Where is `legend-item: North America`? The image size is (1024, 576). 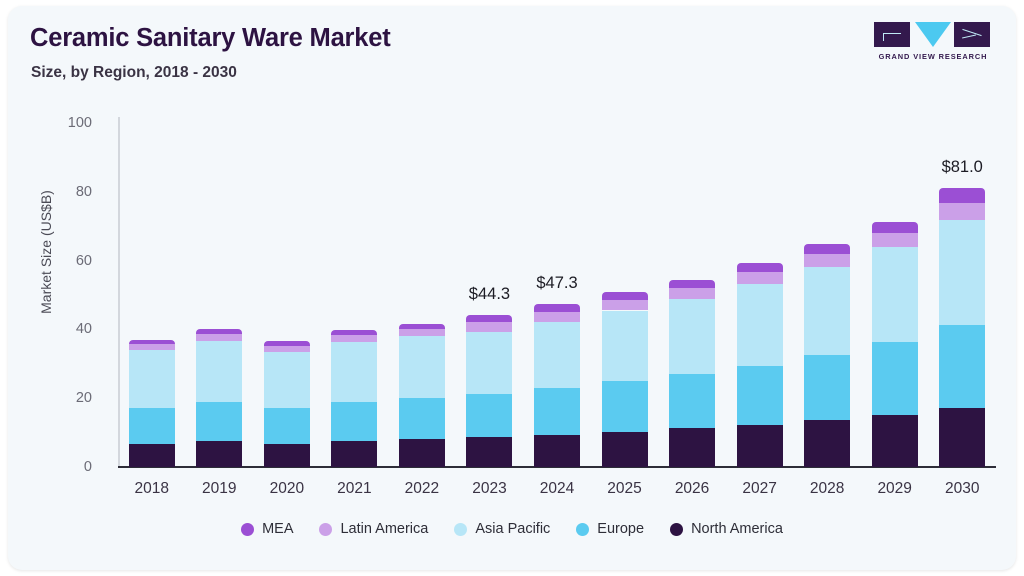
legend-item: North America is located at coordinates (726, 529).